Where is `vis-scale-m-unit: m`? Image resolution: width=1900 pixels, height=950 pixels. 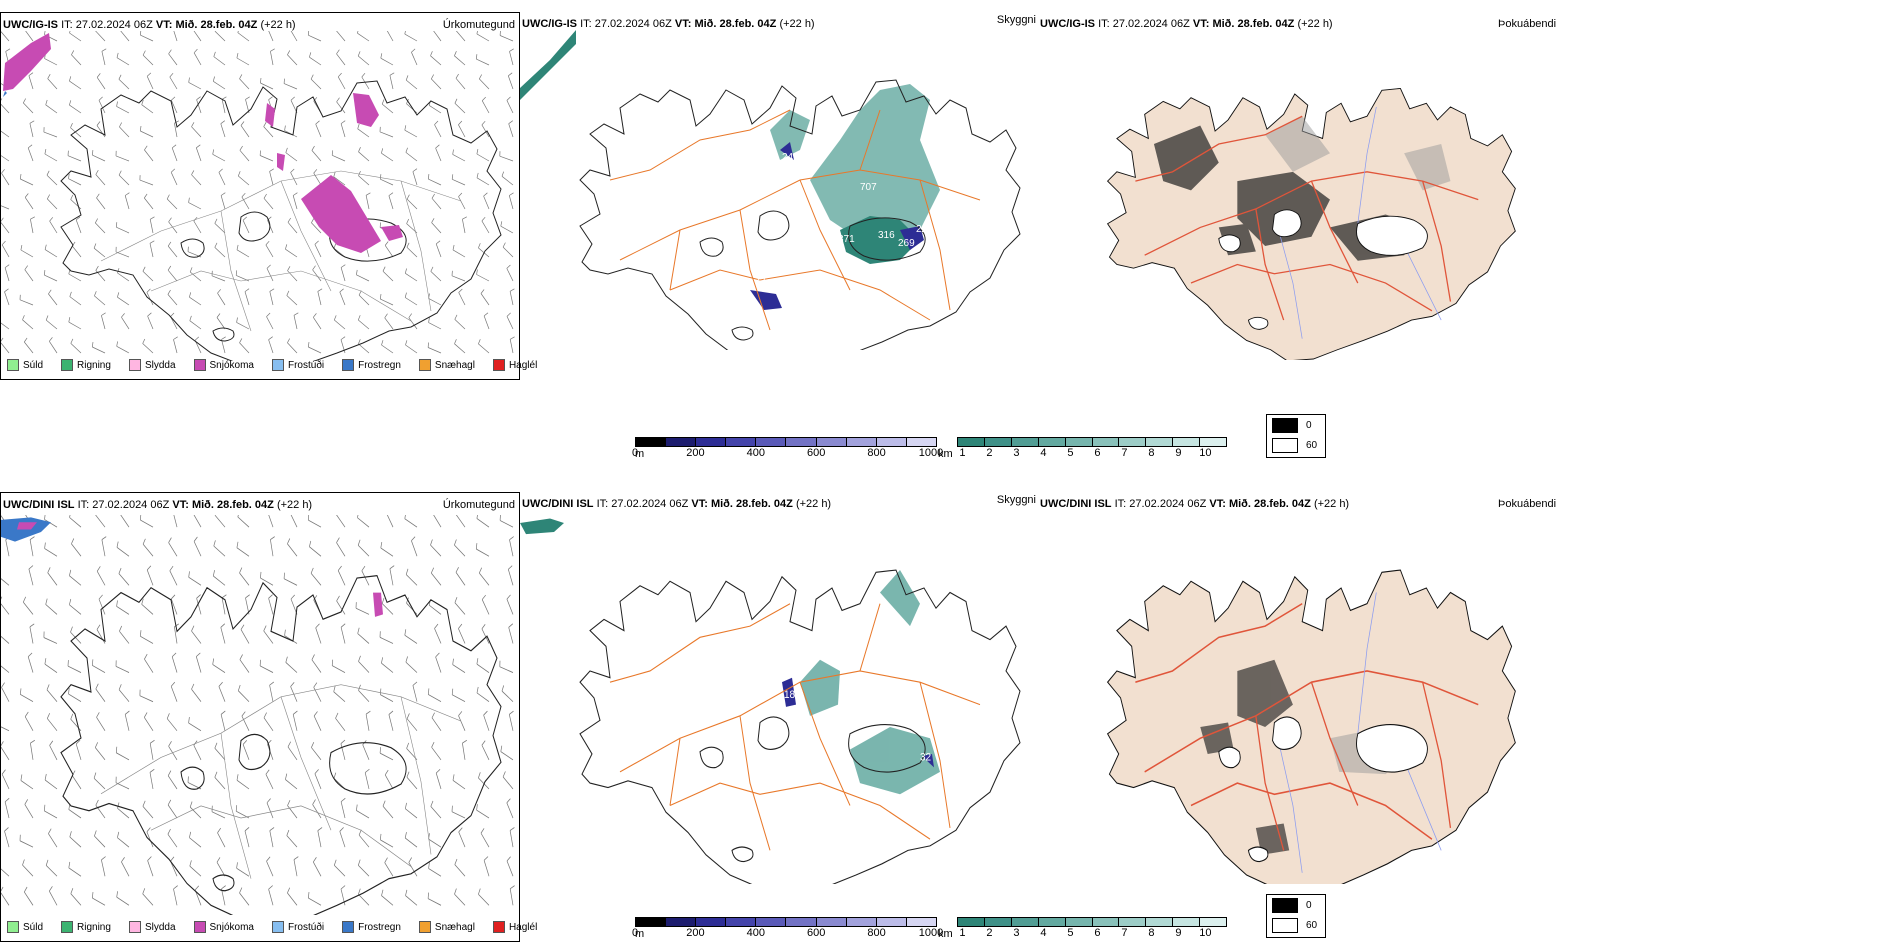 vis-scale-m-unit: m is located at coordinates (640, 454).